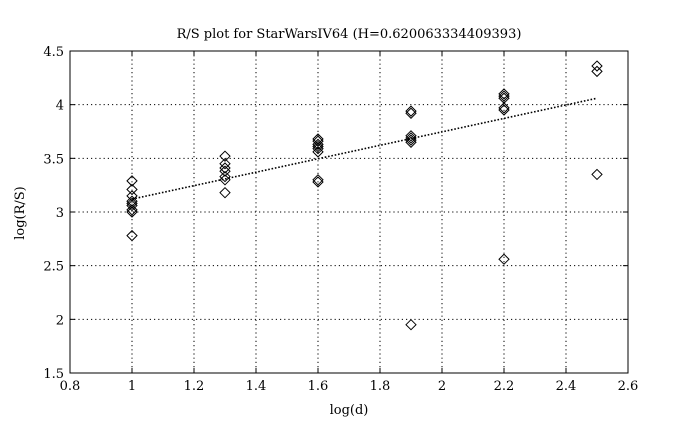  Describe the element at coordinates (256, 386) in the screenshot. I see `x-tick-label: 1.4` at that location.